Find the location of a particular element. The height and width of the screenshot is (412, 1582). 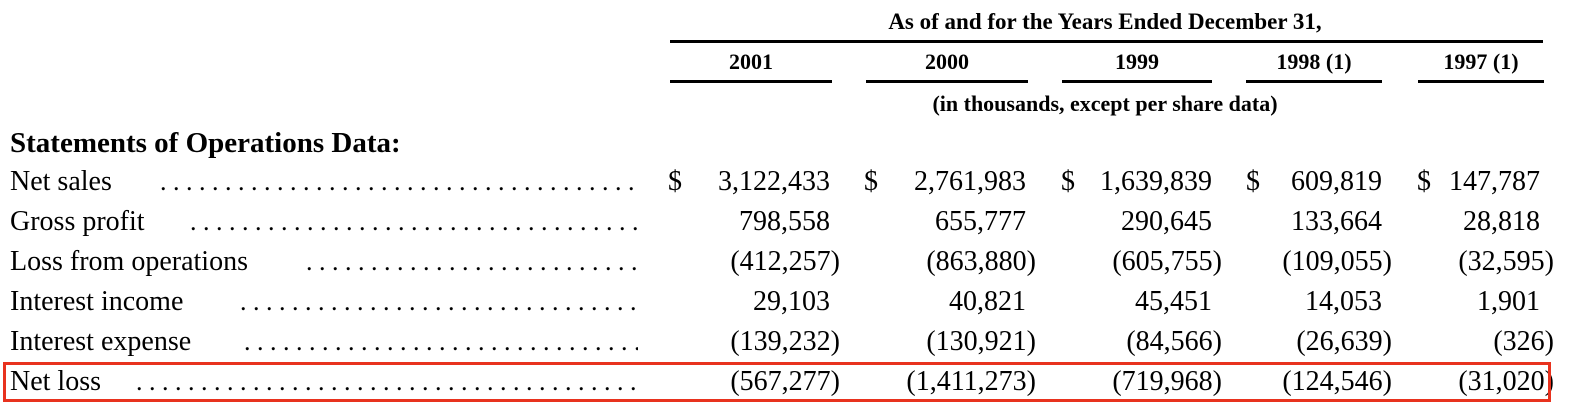

cell-2000: (863,880) is located at coordinates (981, 261).